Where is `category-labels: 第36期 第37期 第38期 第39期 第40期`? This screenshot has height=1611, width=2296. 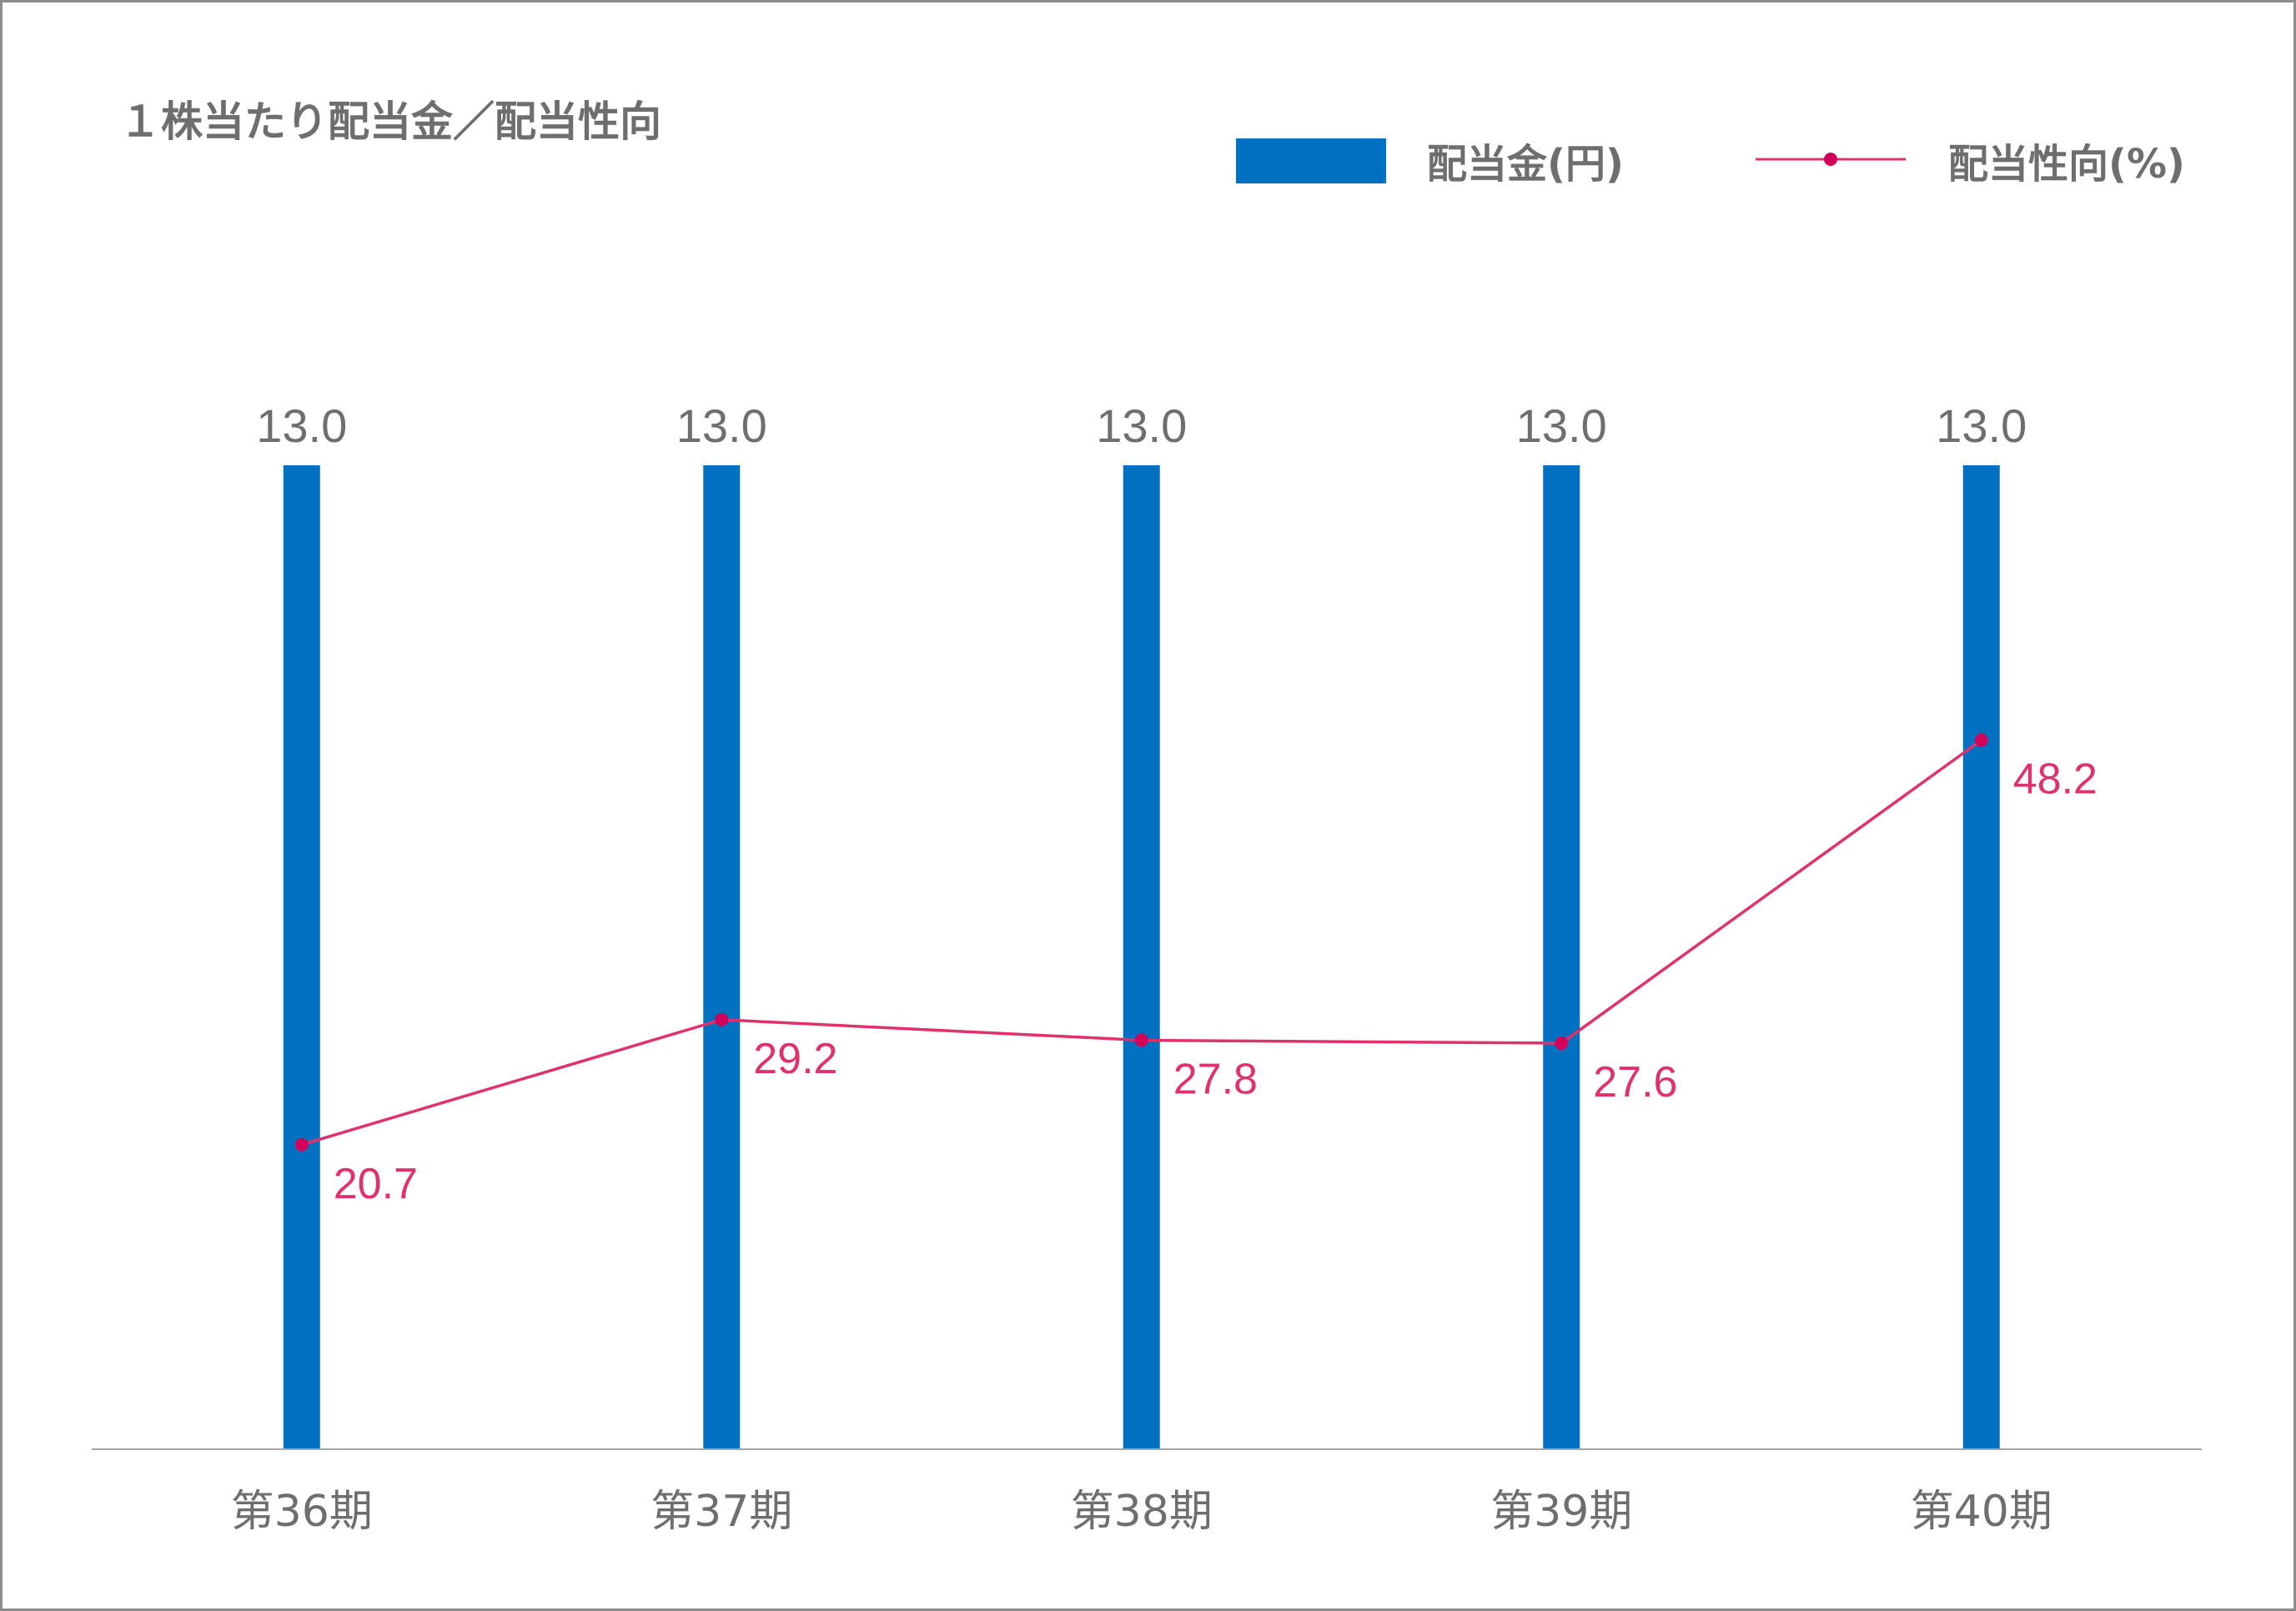 category-labels: 第36期 第37期 第38期 第39期 第40期 is located at coordinates (1141, 1512).